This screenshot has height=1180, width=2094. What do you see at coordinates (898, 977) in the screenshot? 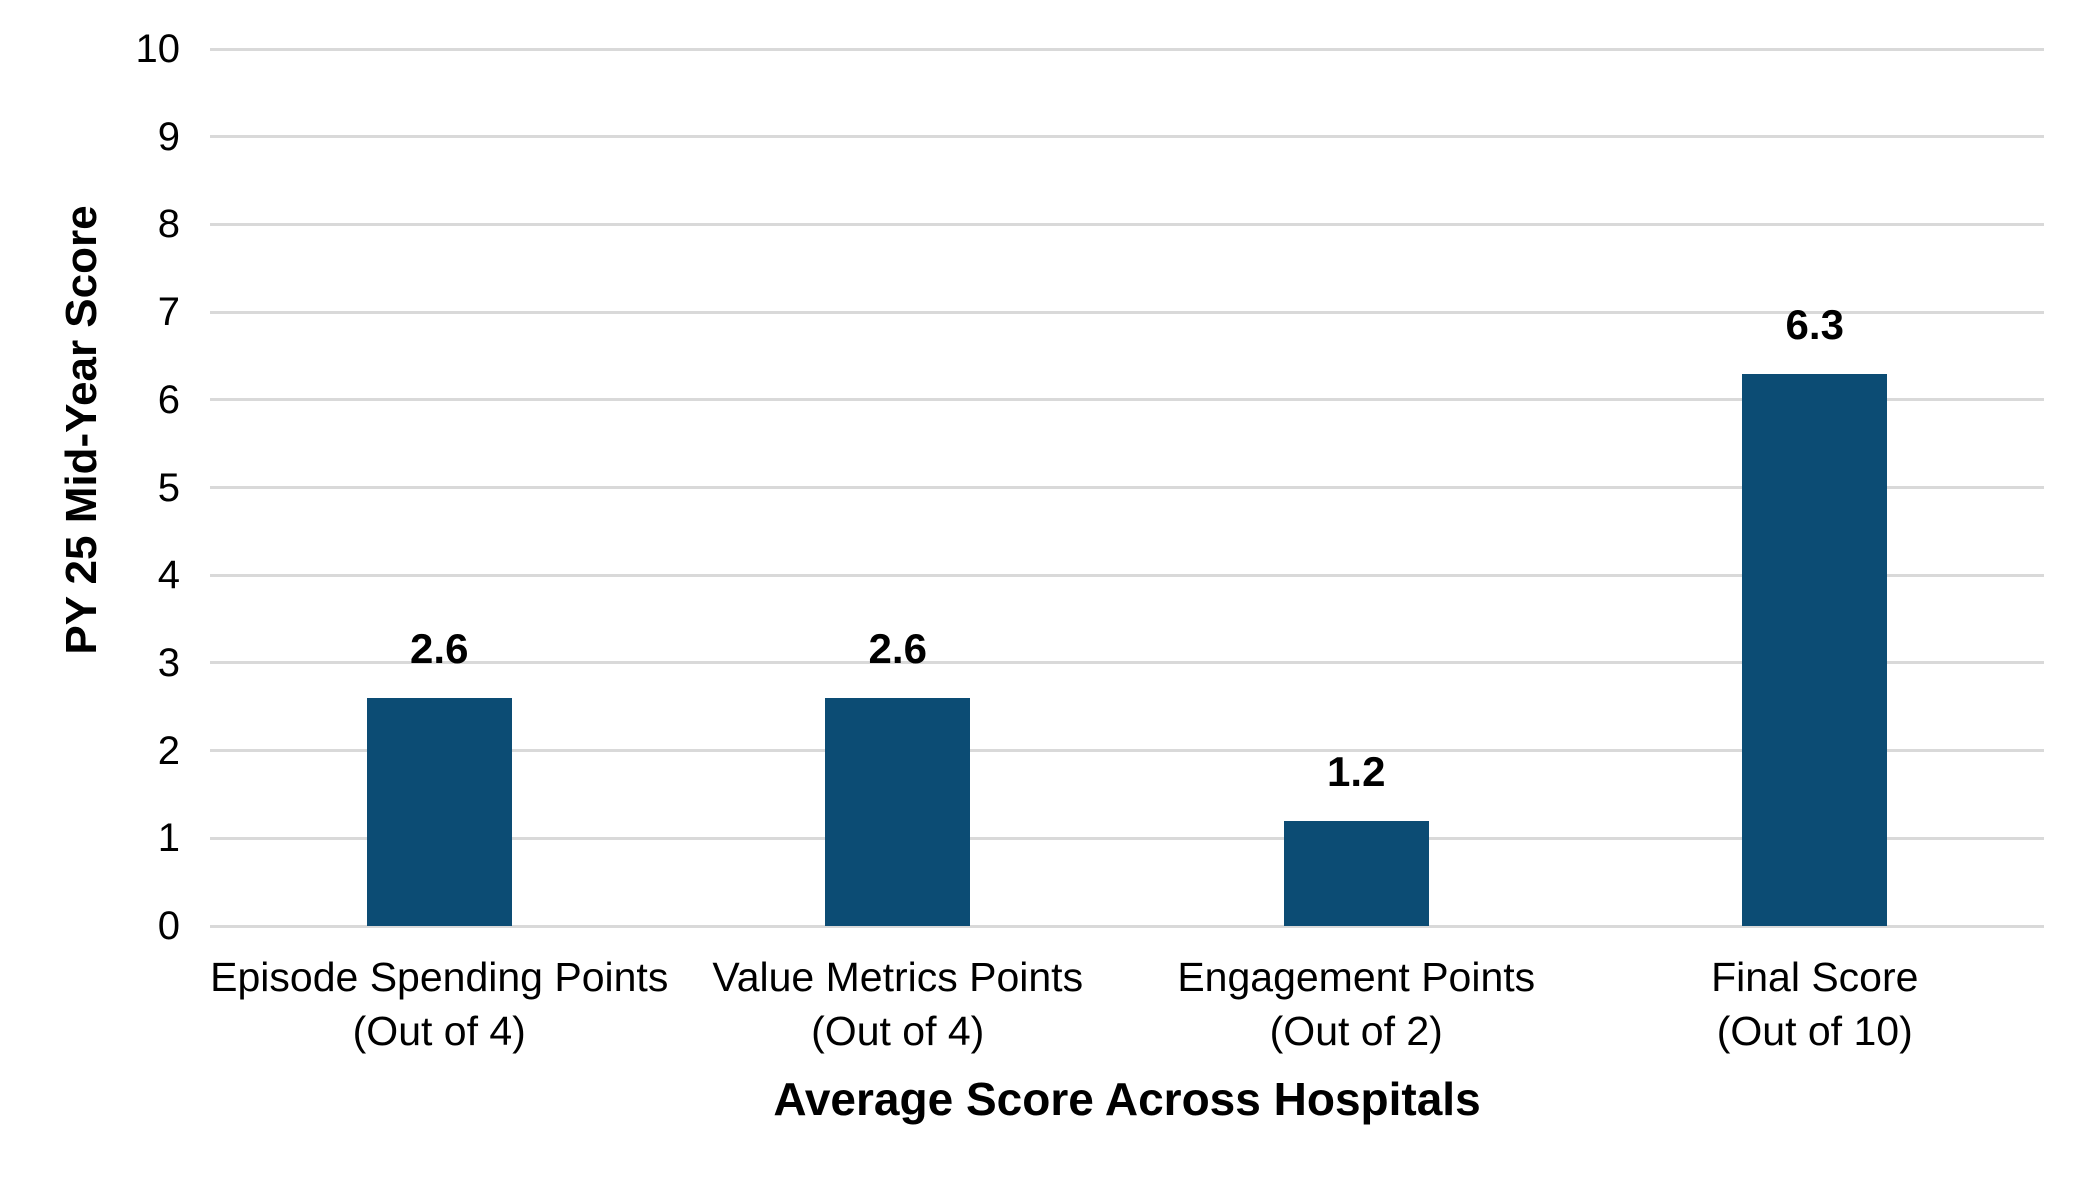
I see `x-category-label-line1: Value Metrics Points` at bounding box center [898, 977].